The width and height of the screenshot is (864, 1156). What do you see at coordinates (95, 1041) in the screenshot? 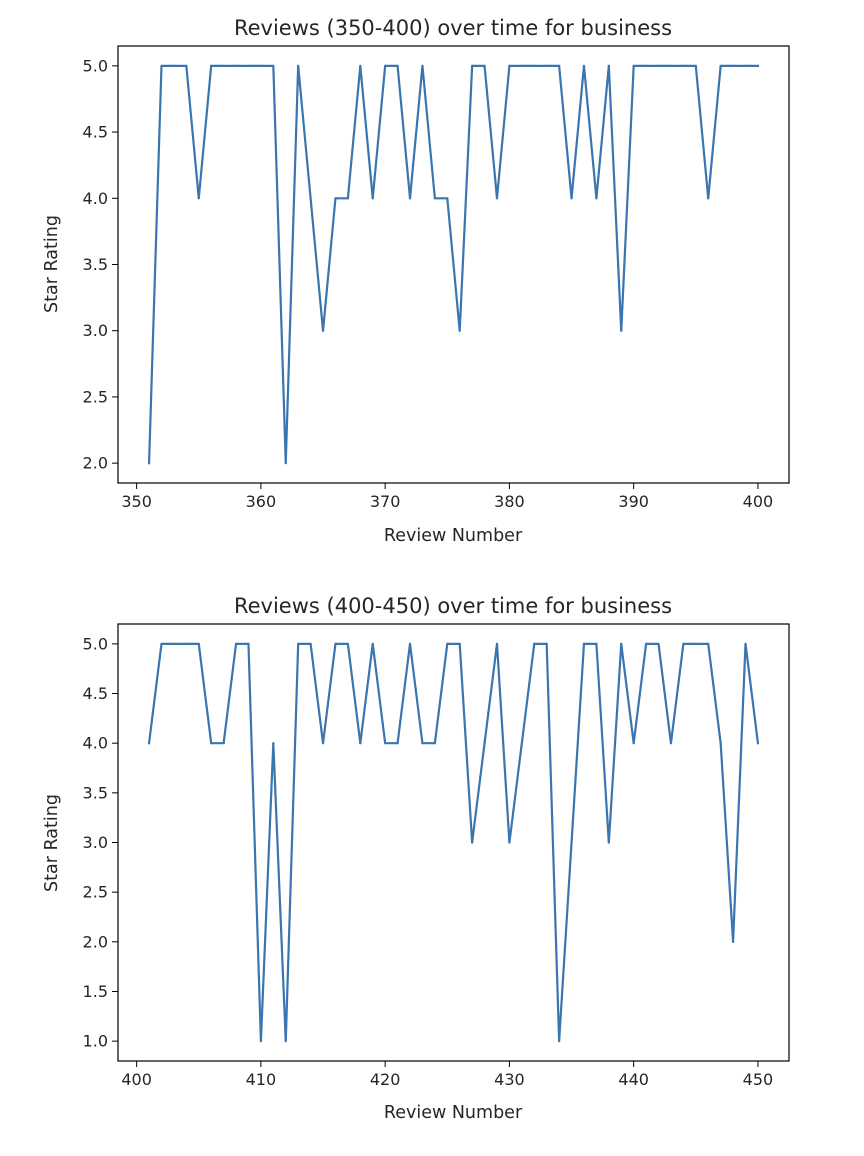
I see `y-tick-label: 1.0` at bounding box center [95, 1041].